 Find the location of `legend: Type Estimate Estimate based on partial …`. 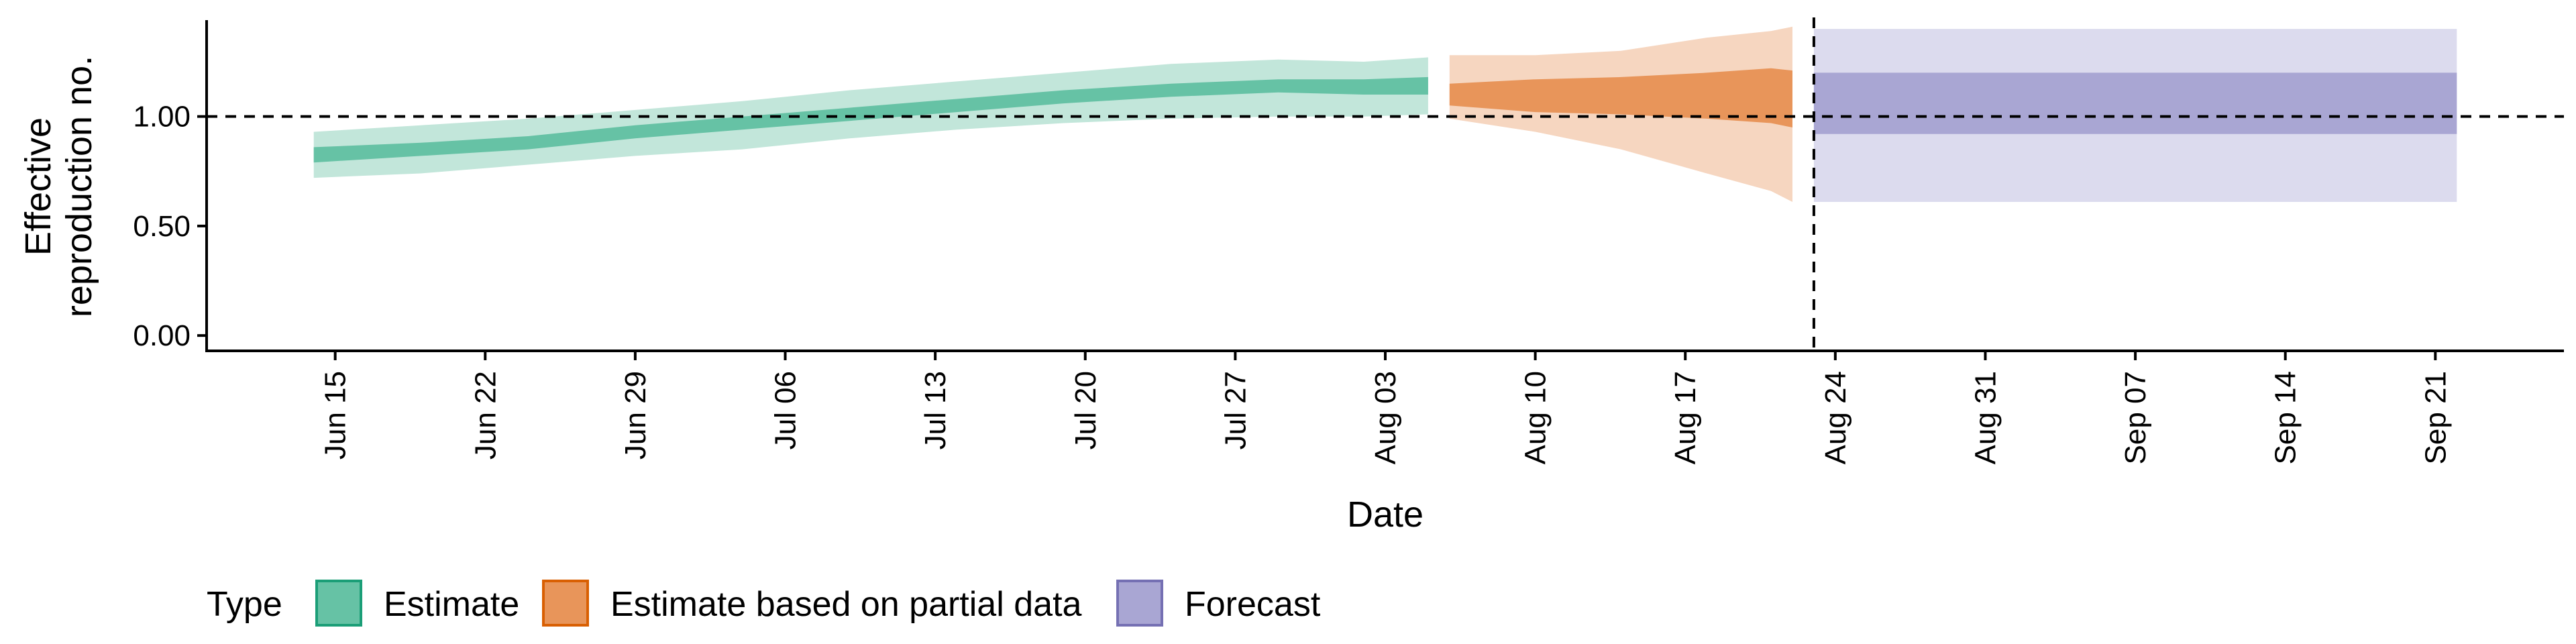

legend: Type Estimate Estimate based on partial … is located at coordinates (764, 603).